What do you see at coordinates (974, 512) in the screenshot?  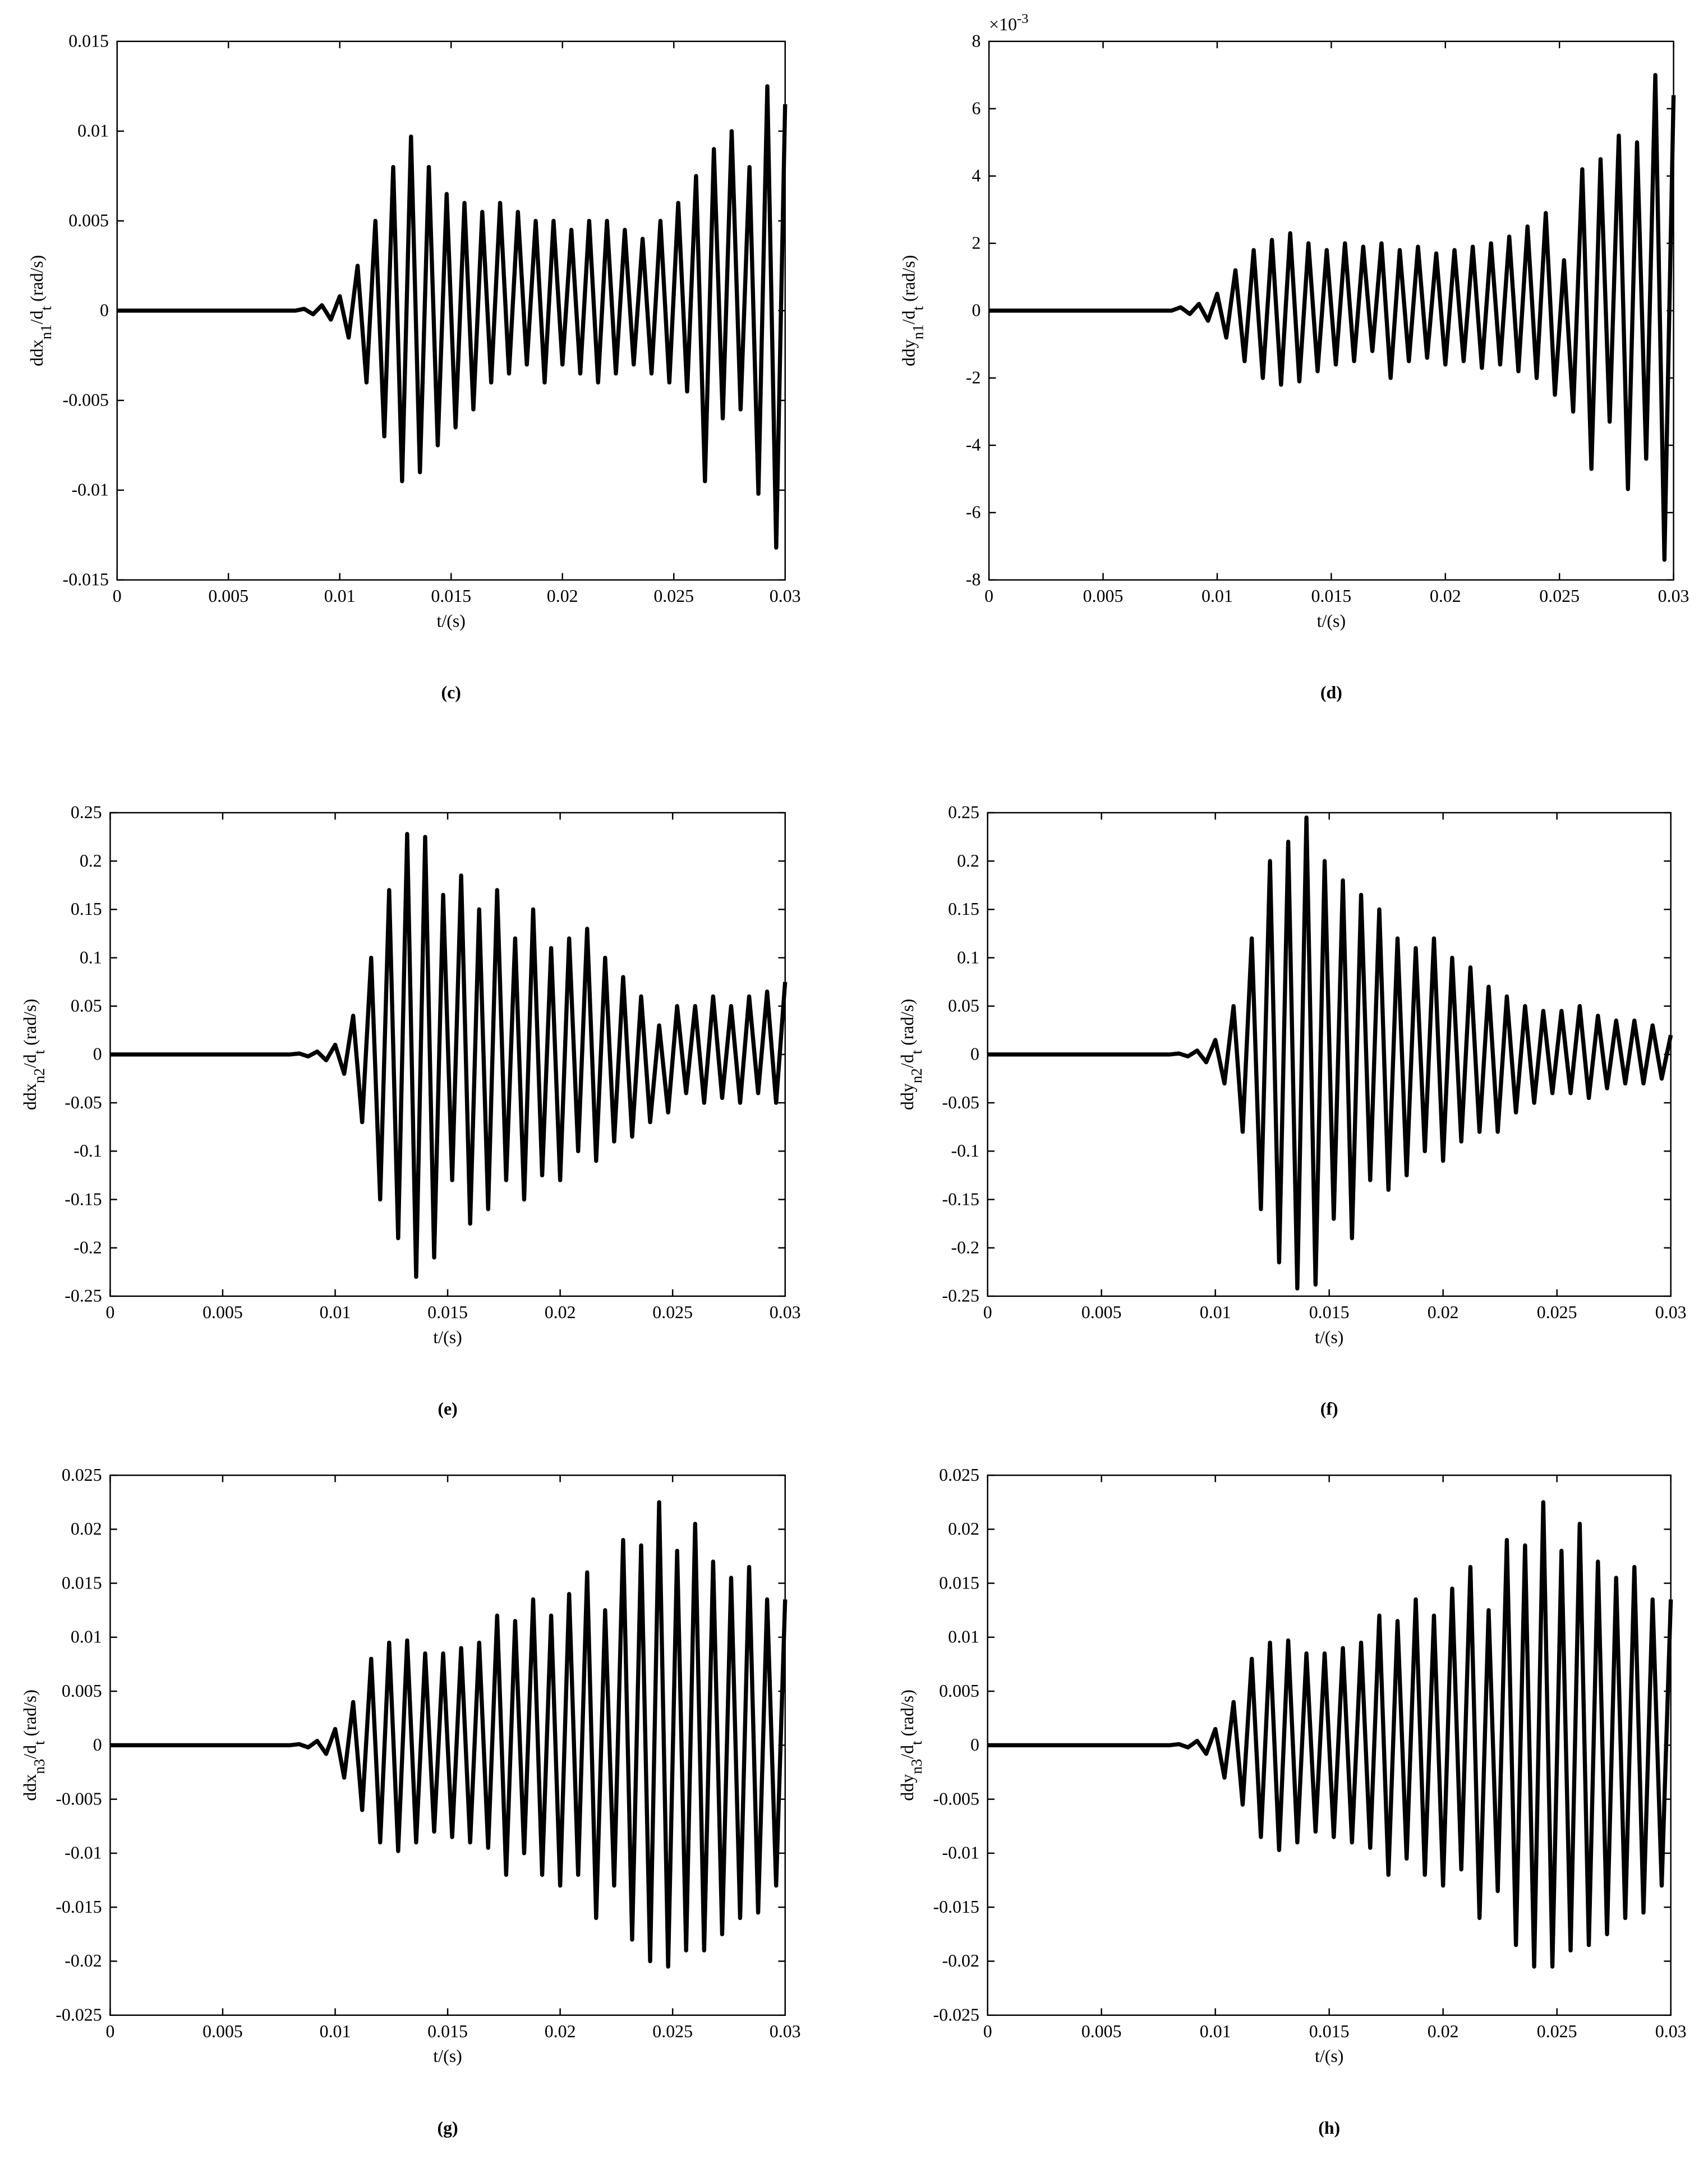 I see `y-tick-label: -6` at bounding box center [974, 512].